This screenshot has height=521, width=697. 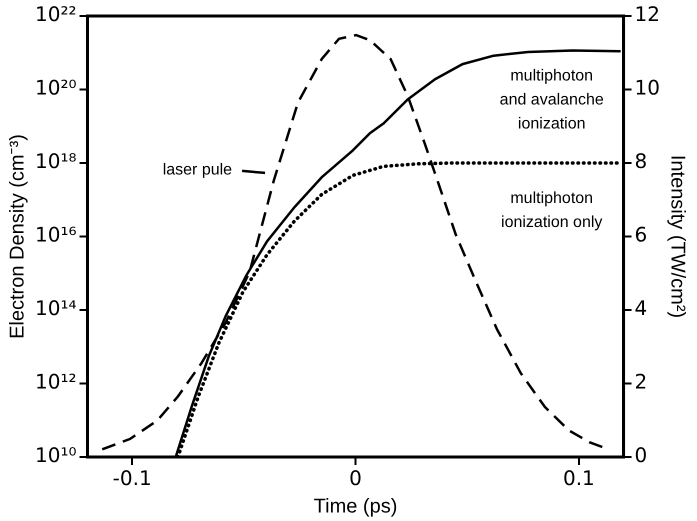 I want to click on y2-tick-label: 8, so click(x=641, y=161).